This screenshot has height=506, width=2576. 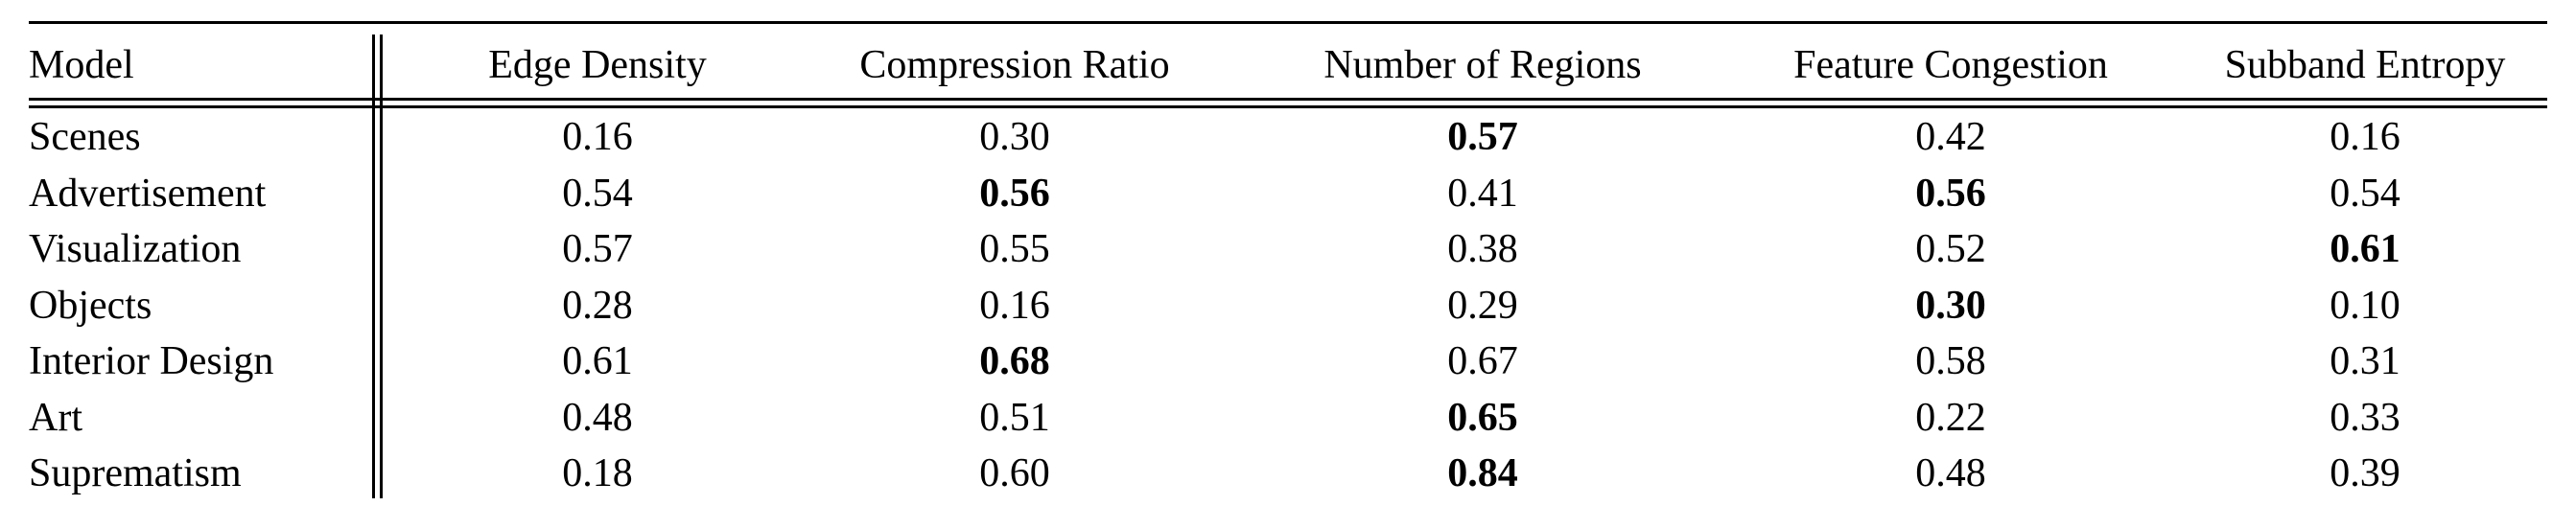 What do you see at coordinates (1288, 249) in the screenshot?
I see `table-row: Visualization 0.57 0.55 0.38 0.52 0.61` at bounding box center [1288, 249].